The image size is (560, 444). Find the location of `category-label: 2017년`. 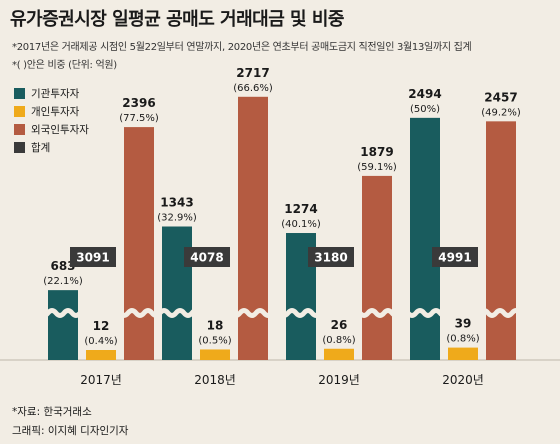

category-label: 2017년 is located at coordinates (101, 380).